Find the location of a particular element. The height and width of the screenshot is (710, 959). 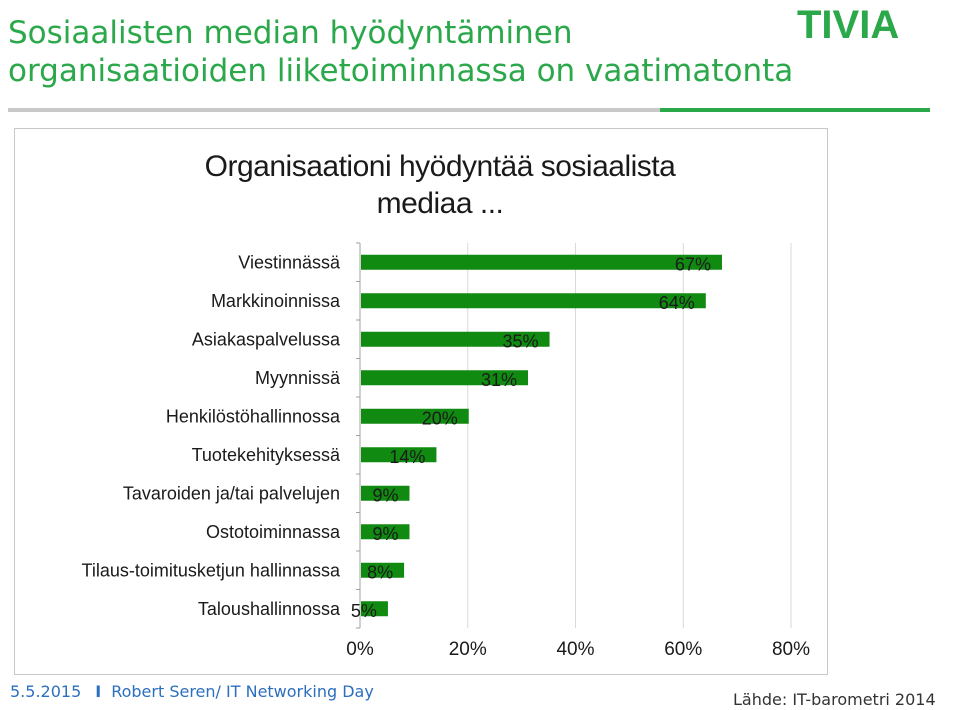

slide-title-line1: Sosiaalisten median hyödyntäminen is located at coordinates (290, 33).